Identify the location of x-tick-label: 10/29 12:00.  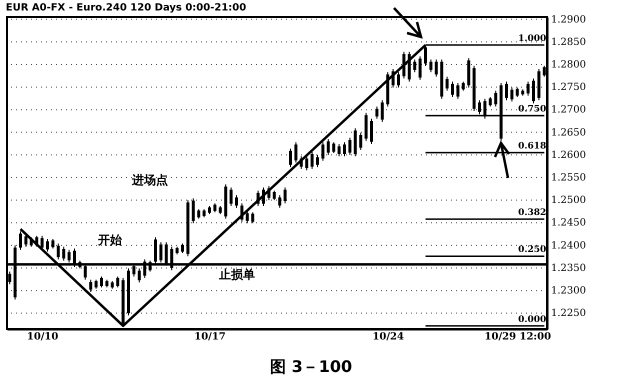
(518, 337).